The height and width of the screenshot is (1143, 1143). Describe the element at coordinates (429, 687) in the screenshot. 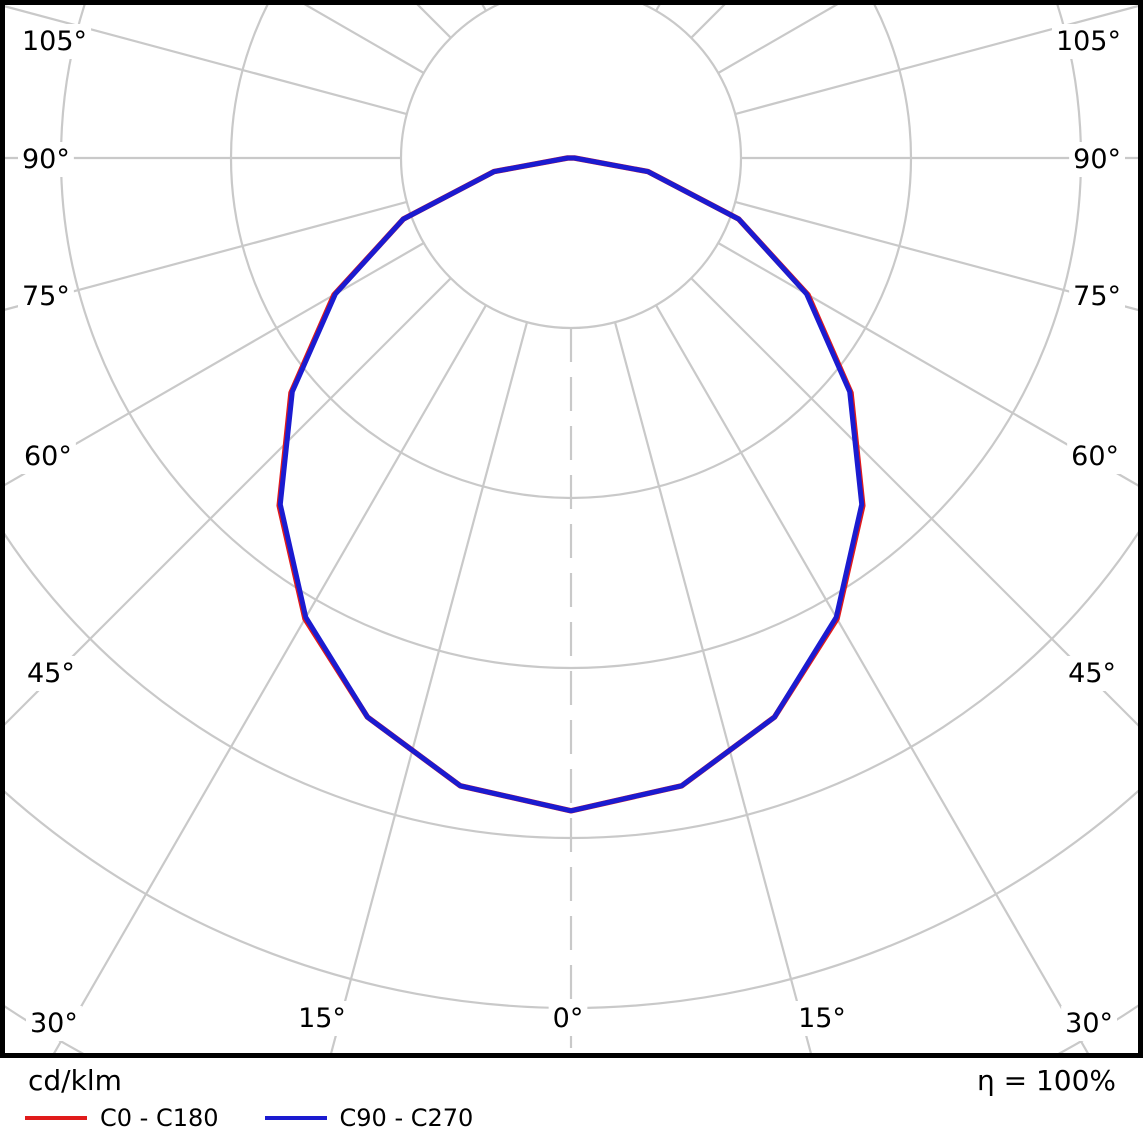

I see `grid-spoke--15` at that location.